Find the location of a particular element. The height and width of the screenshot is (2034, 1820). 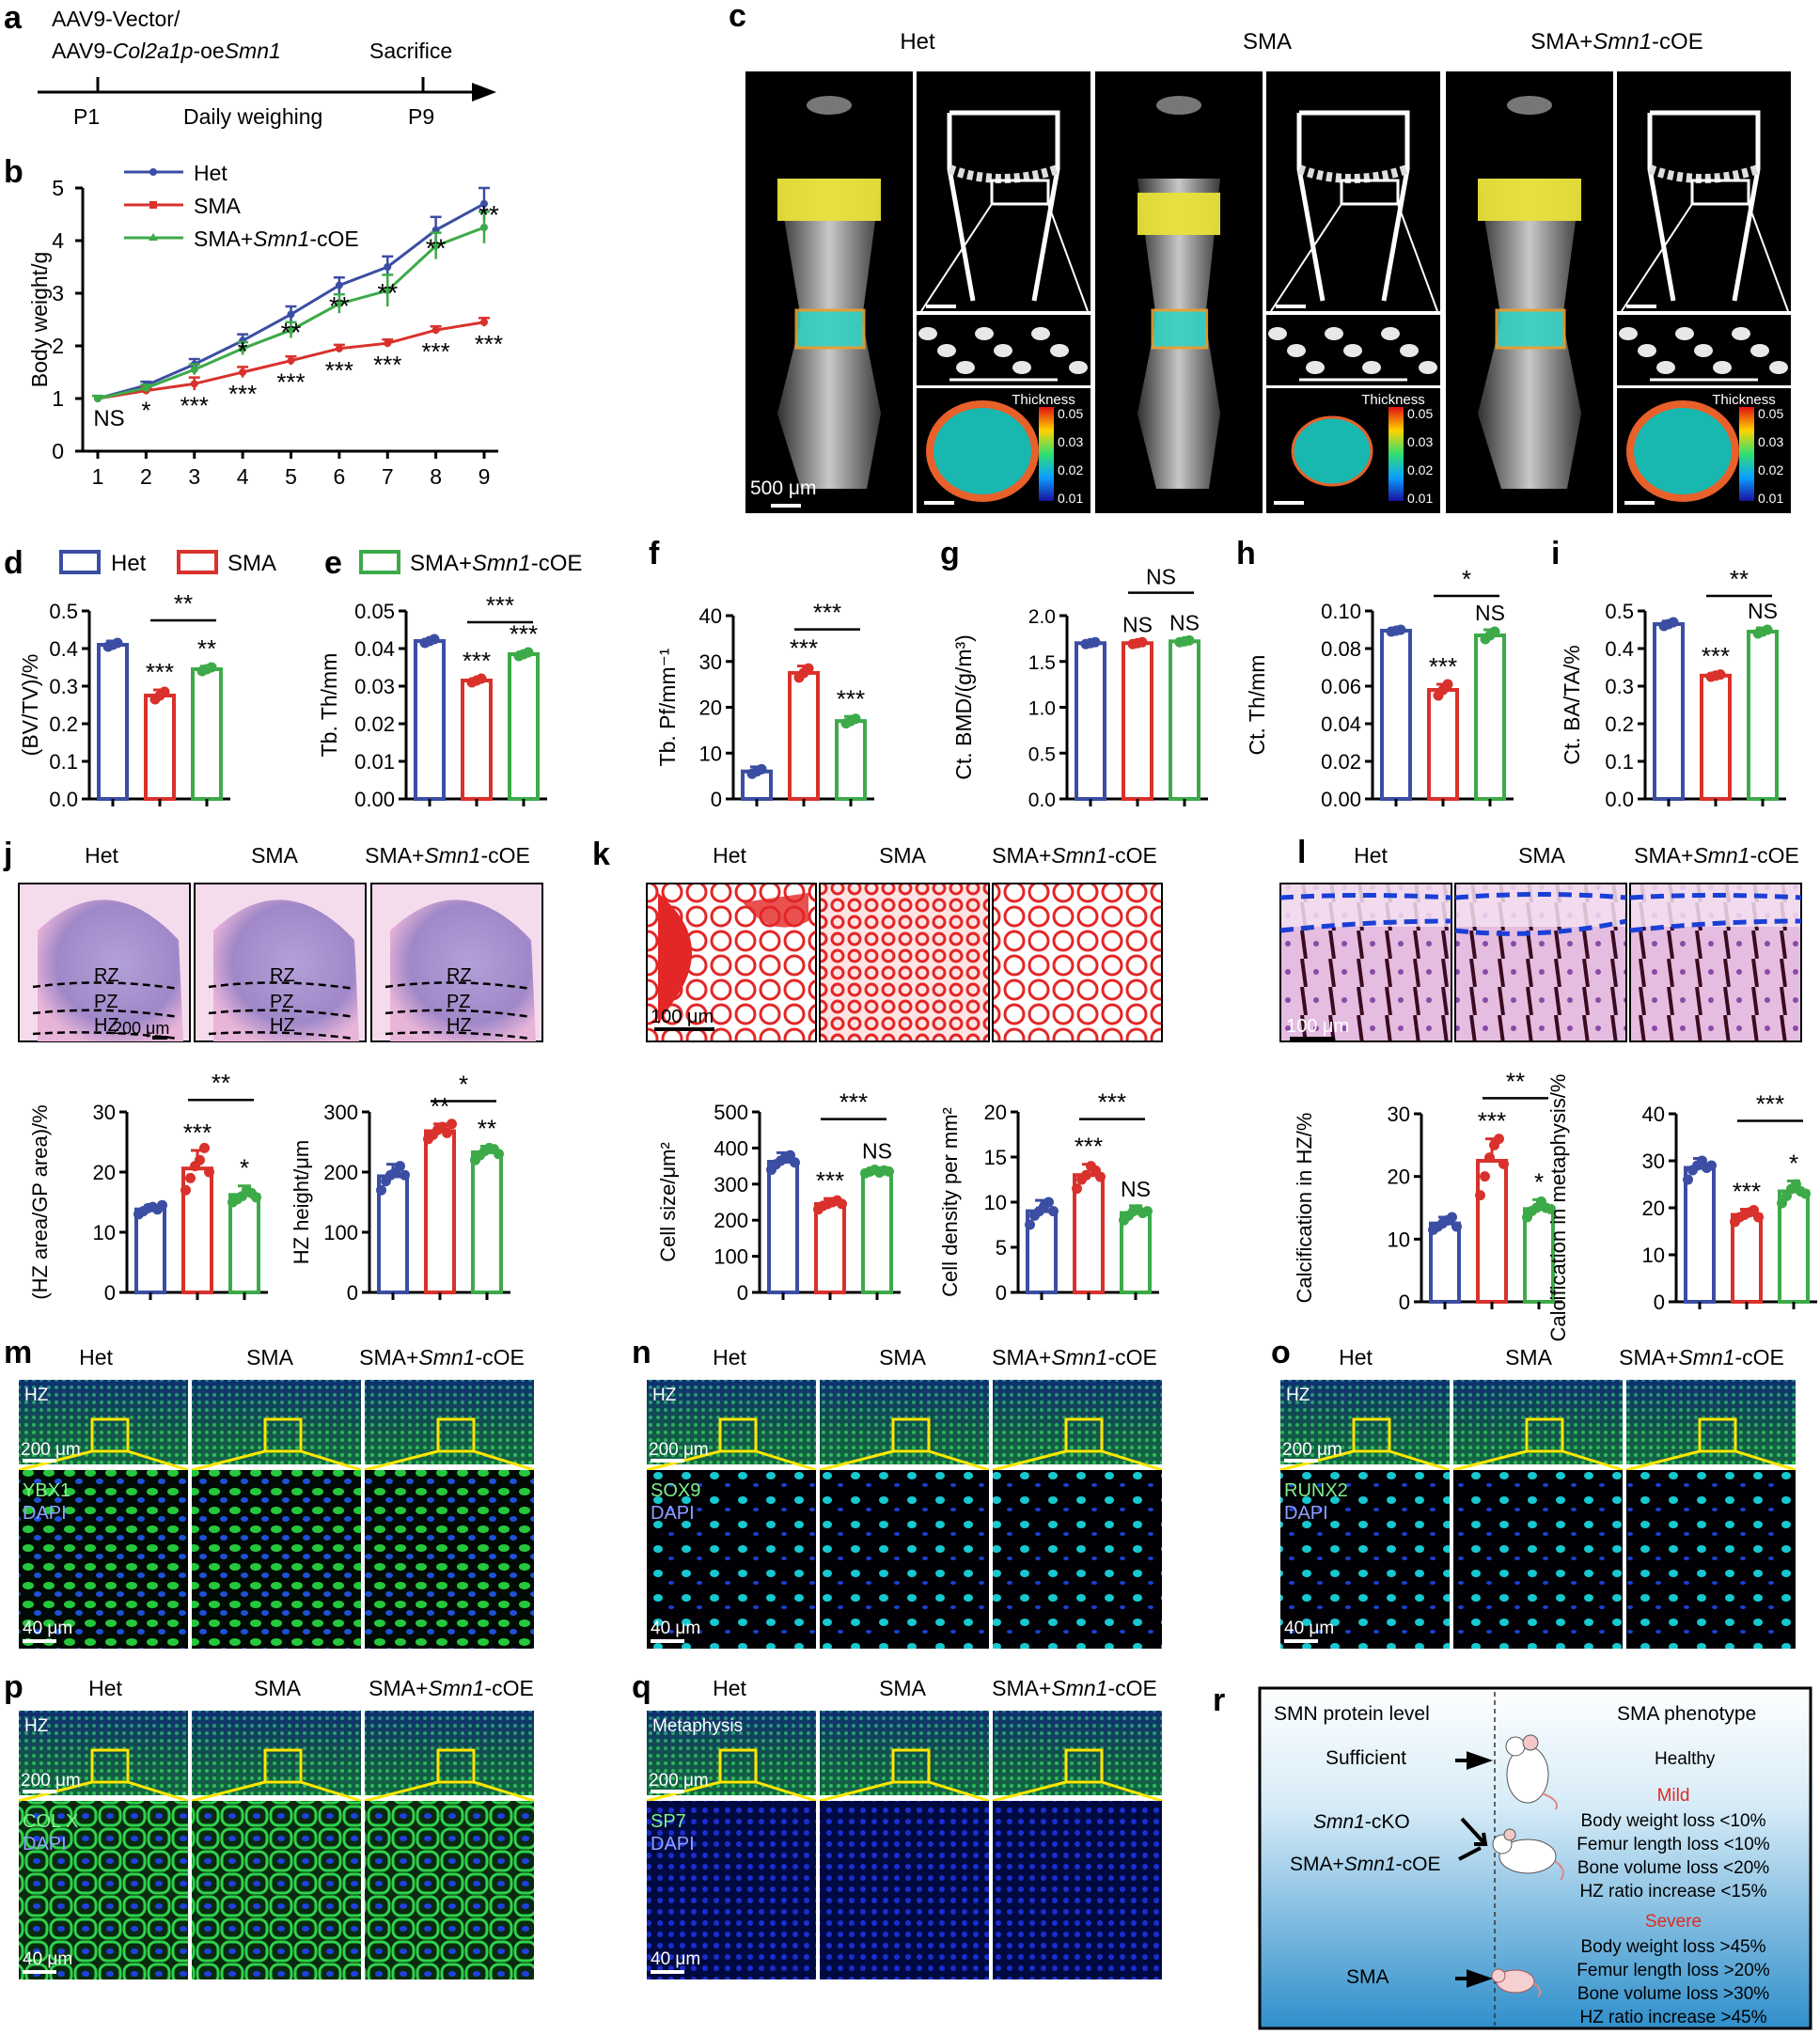

b-xtick: 5 is located at coordinates (291, 477).